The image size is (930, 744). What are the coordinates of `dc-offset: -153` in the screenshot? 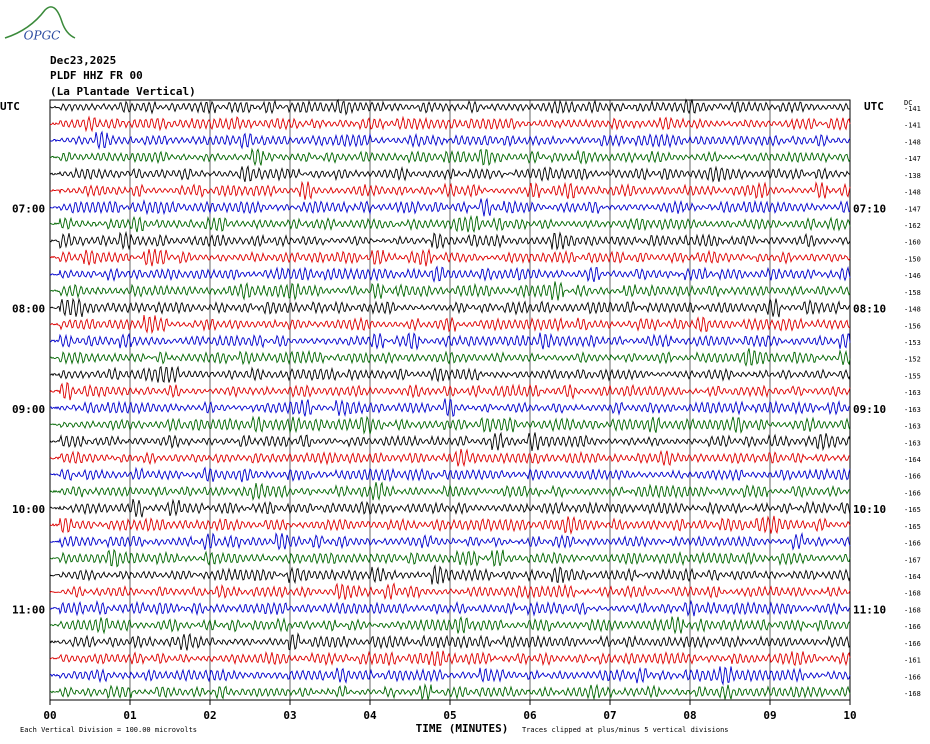 It's located at (912, 343).